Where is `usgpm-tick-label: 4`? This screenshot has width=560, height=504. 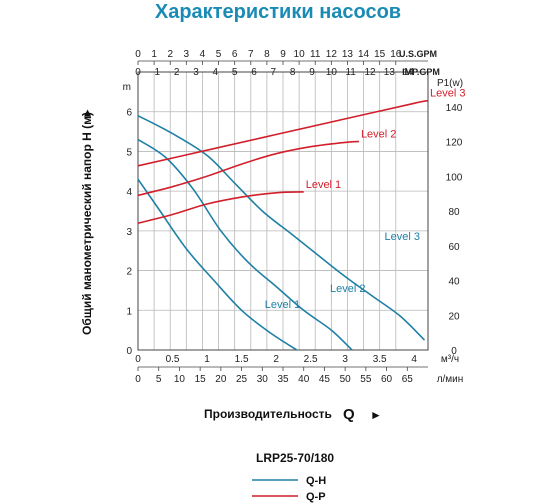
usgpm-tick-label: 4 is located at coordinates (203, 54).